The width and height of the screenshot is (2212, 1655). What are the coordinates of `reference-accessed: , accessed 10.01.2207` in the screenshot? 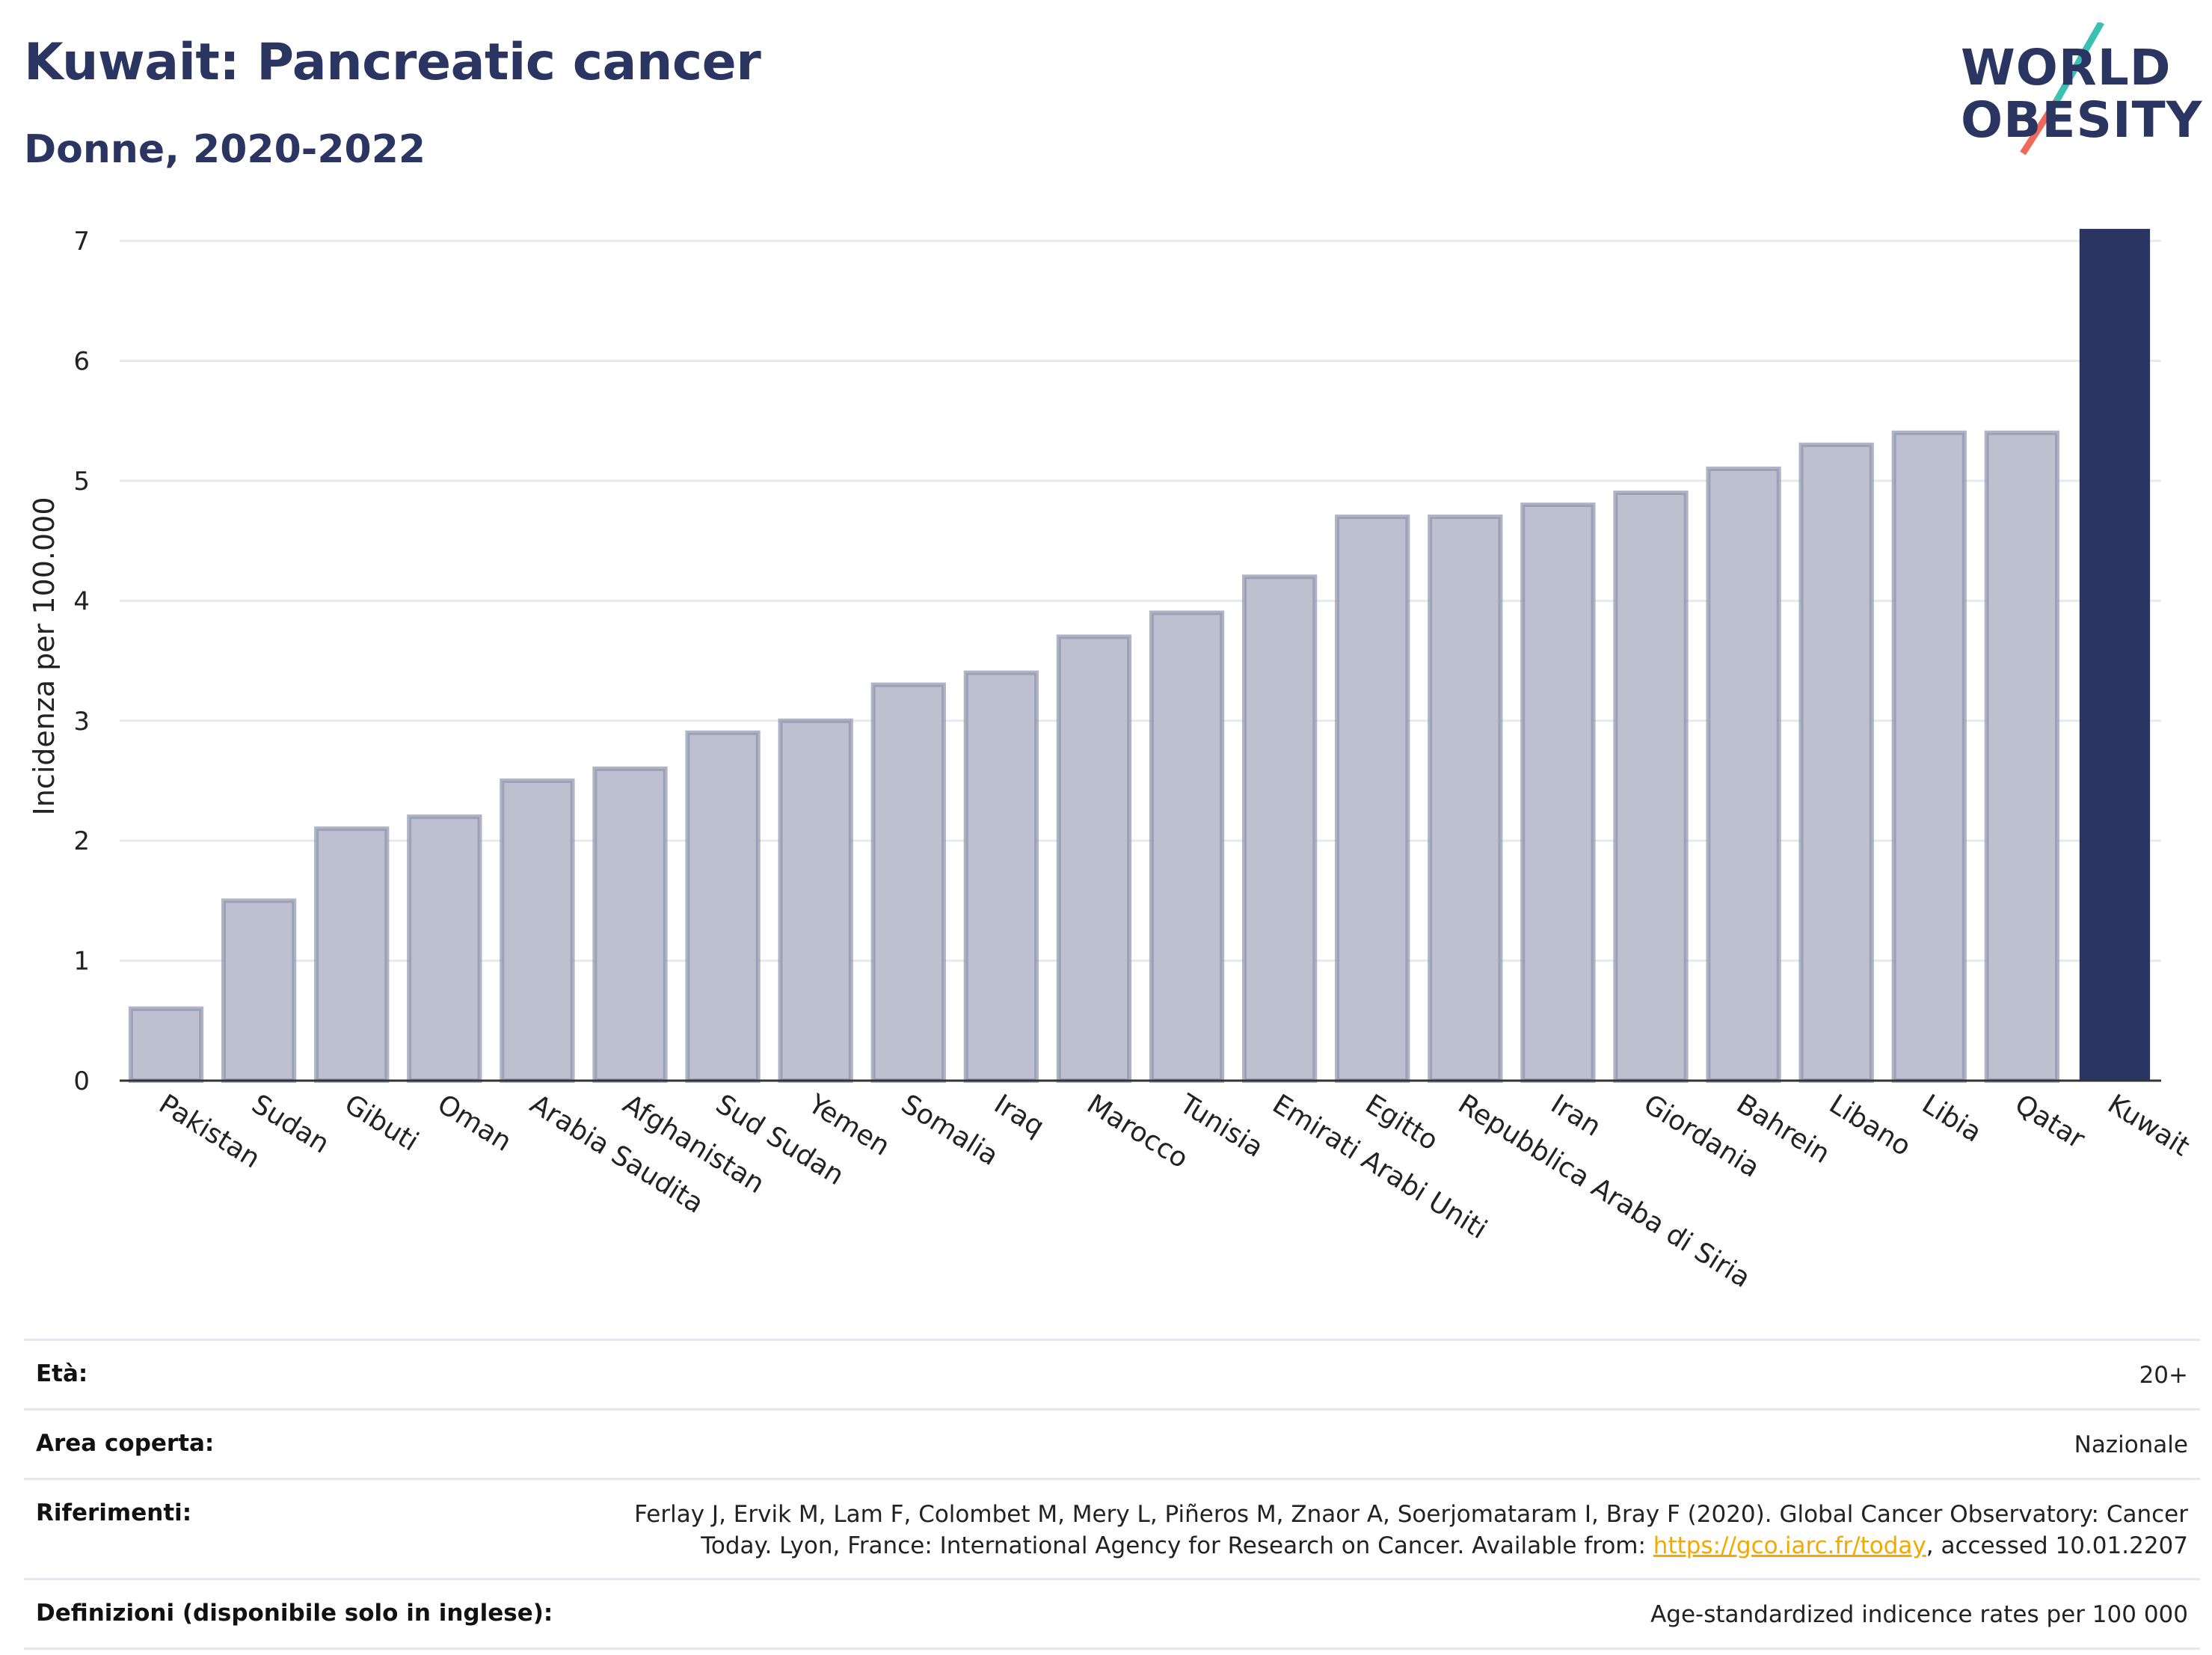 It's located at (2057, 1545).